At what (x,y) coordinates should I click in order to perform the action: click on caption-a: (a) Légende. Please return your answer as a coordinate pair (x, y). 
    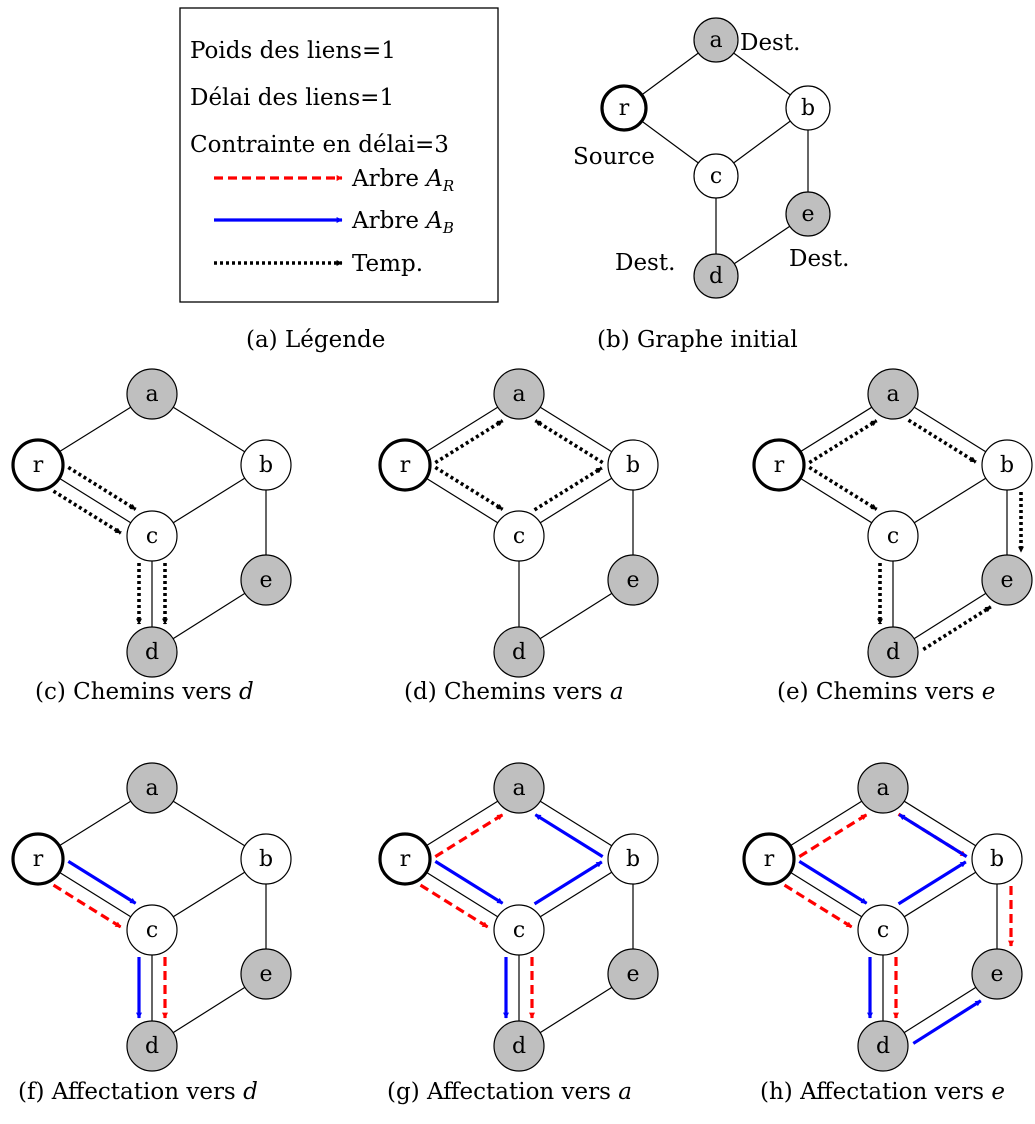
    Looking at the image, I should click on (315, 340).